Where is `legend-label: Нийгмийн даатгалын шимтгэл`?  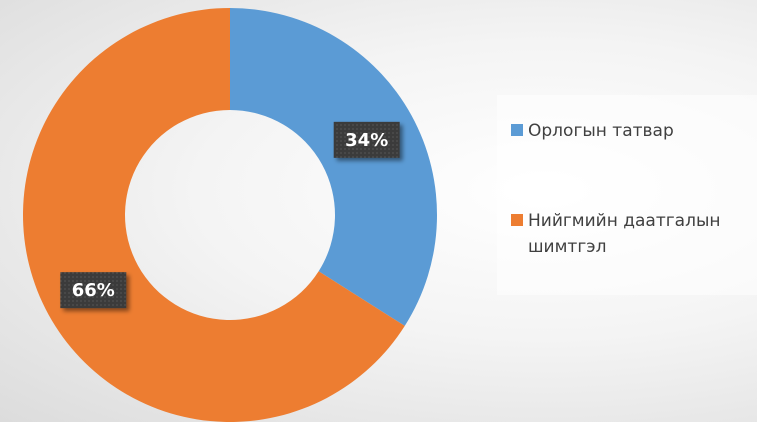 legend-label: Нийгмийн даатгалын шимтгэл is located at coordinates (624, 234).